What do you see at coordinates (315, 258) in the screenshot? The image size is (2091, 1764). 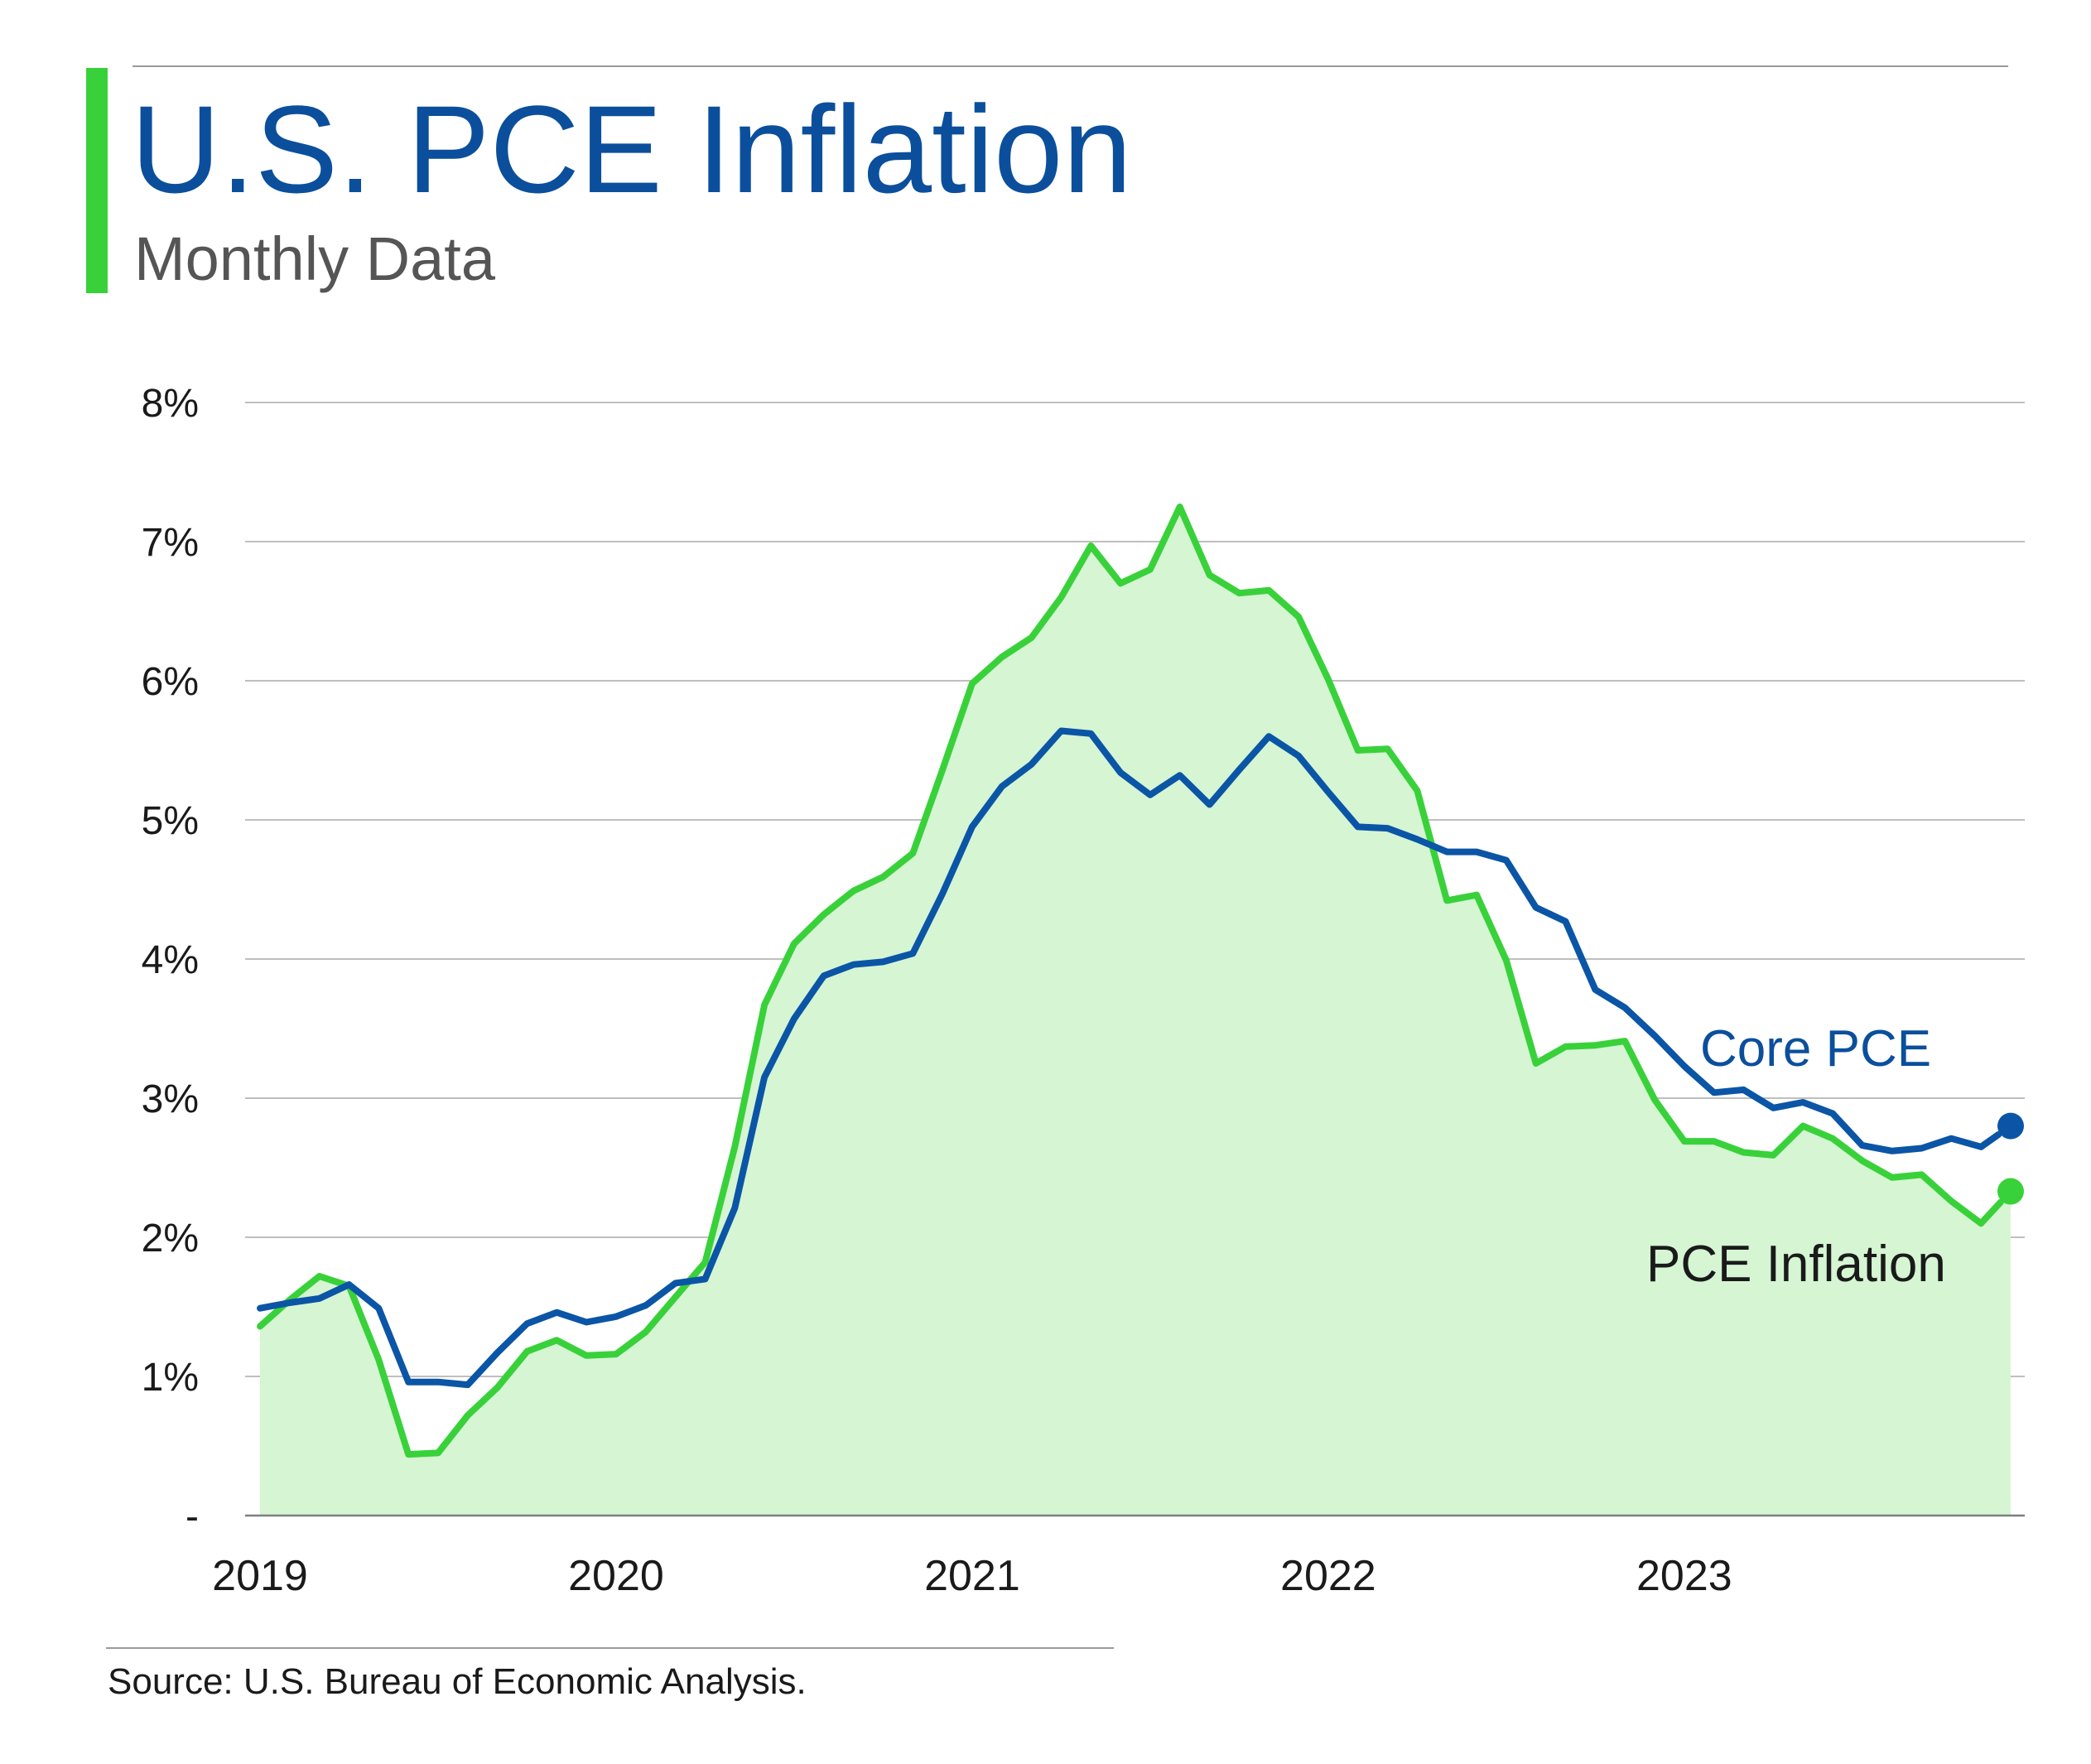 I see `page-subtitle: Monthly Data` at bounding box center [315, 258].